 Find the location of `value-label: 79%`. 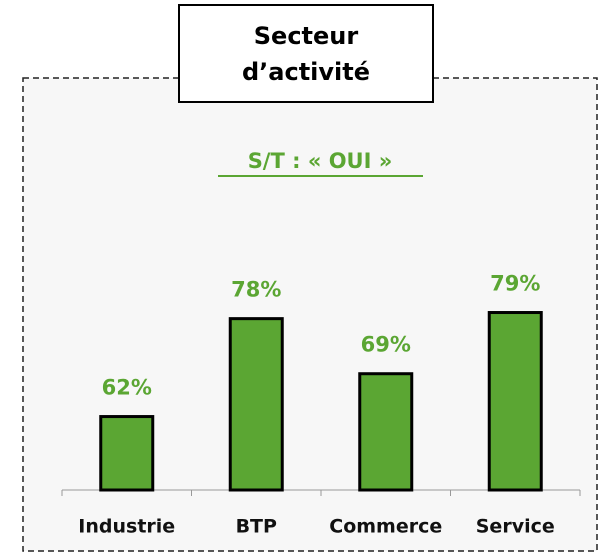

value-label: 79% is located at coordinates (515, 284).